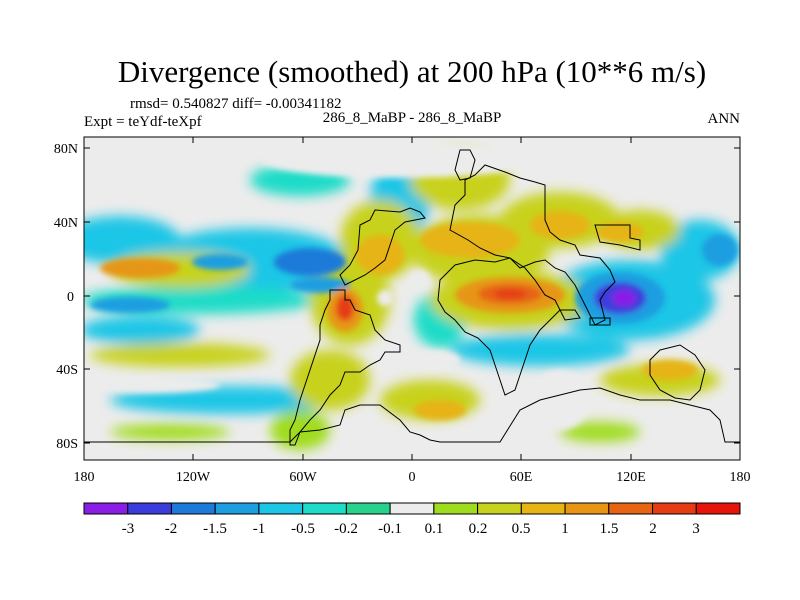 The image size is (800, 600). Describe the element at coordinates (67, 370) in the screenshot. I see `lat-label: 40S` at that location.